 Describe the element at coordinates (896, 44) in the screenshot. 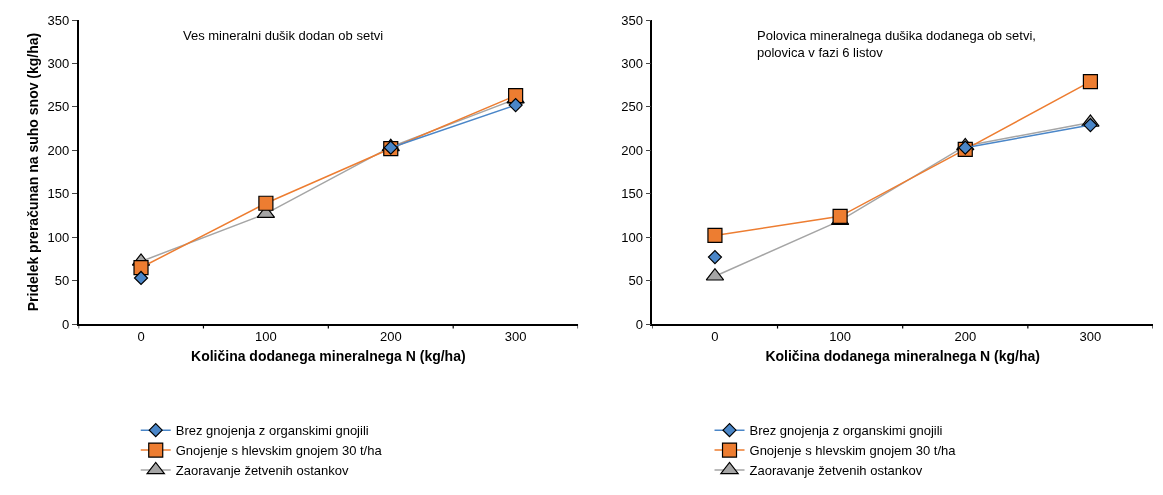

I see `text: Polovica mineralnega dušika dodanega ob setvi, polovica v fazi 6 listov` at that location.